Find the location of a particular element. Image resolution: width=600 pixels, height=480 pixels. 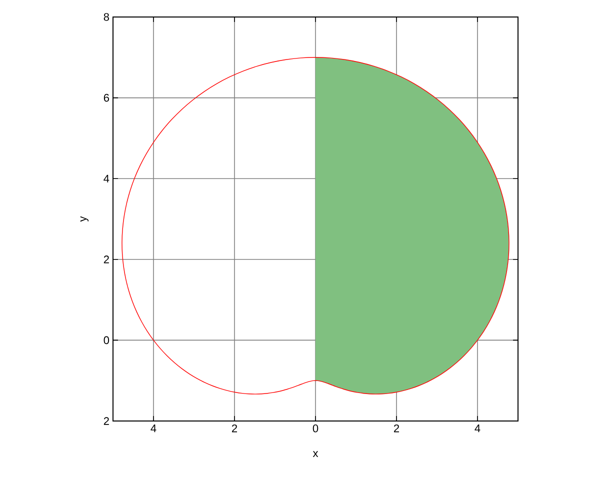

x-axis-title: x is located at coordinates (315, 454).